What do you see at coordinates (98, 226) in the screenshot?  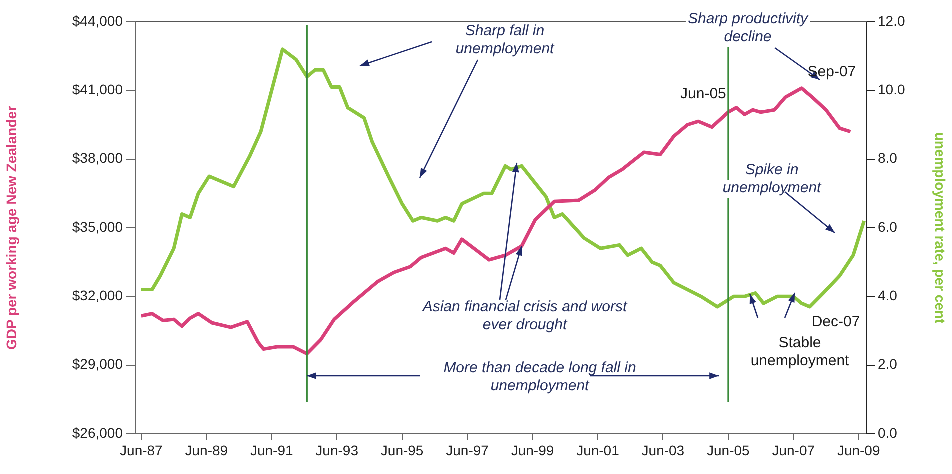 I see `y-tick-label: $35,000` at bounding box center [98, 226].